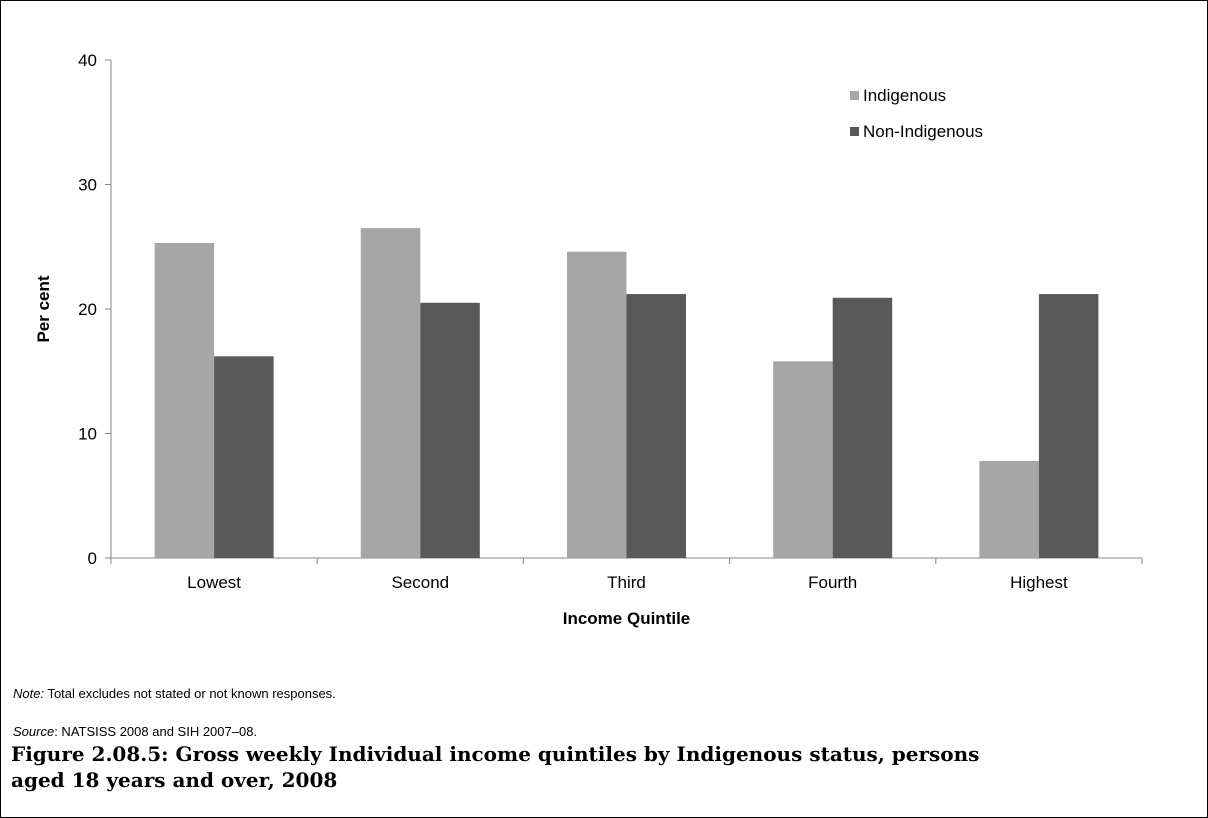 The image size is (1208, 818). What do you see at coordinates (854, 95) in the screenshot?
I see `legend-swatch-indigenous` at bounding box center [854, 95].